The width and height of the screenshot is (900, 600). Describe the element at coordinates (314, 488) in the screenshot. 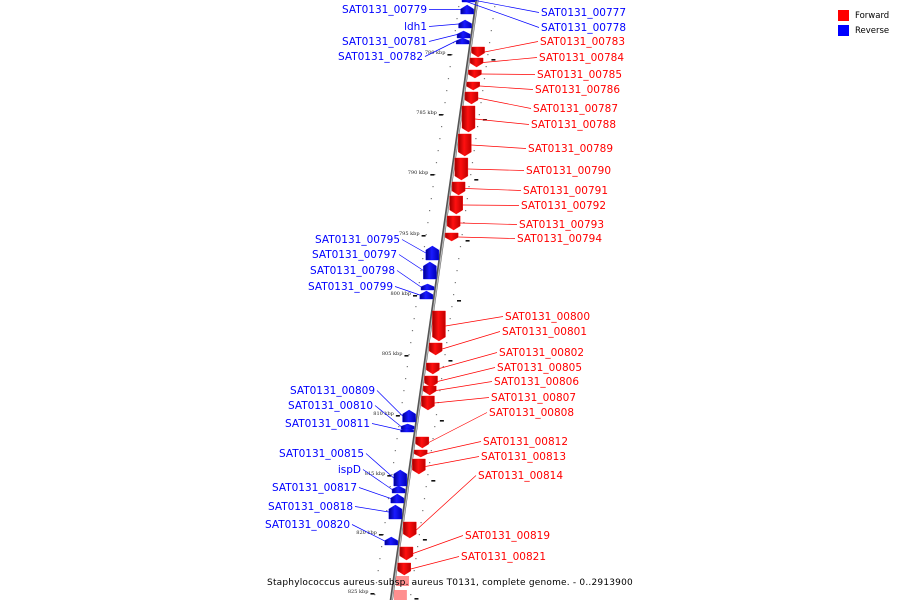

I see `gene-label: SAT0131_00817` at that location.